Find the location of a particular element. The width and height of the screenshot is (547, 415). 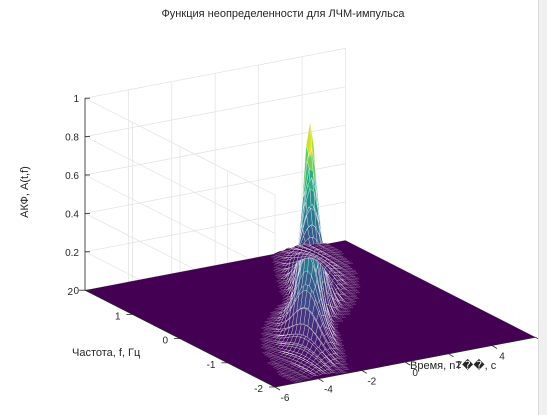

z-tick-label: 0.8 is located at coordinates (72, 138).